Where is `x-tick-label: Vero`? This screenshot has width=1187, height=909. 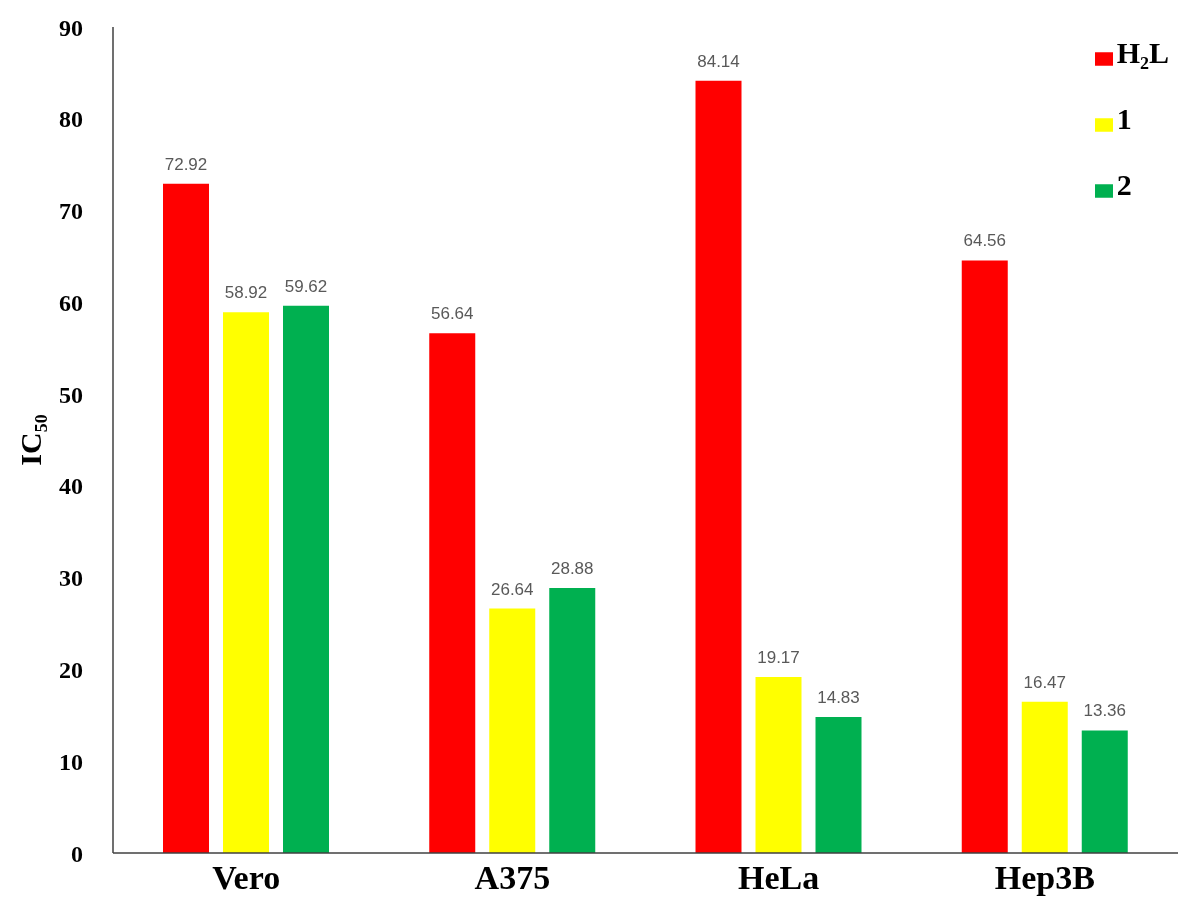 x-tick-label: Vero is located at coordinates (246, 878).